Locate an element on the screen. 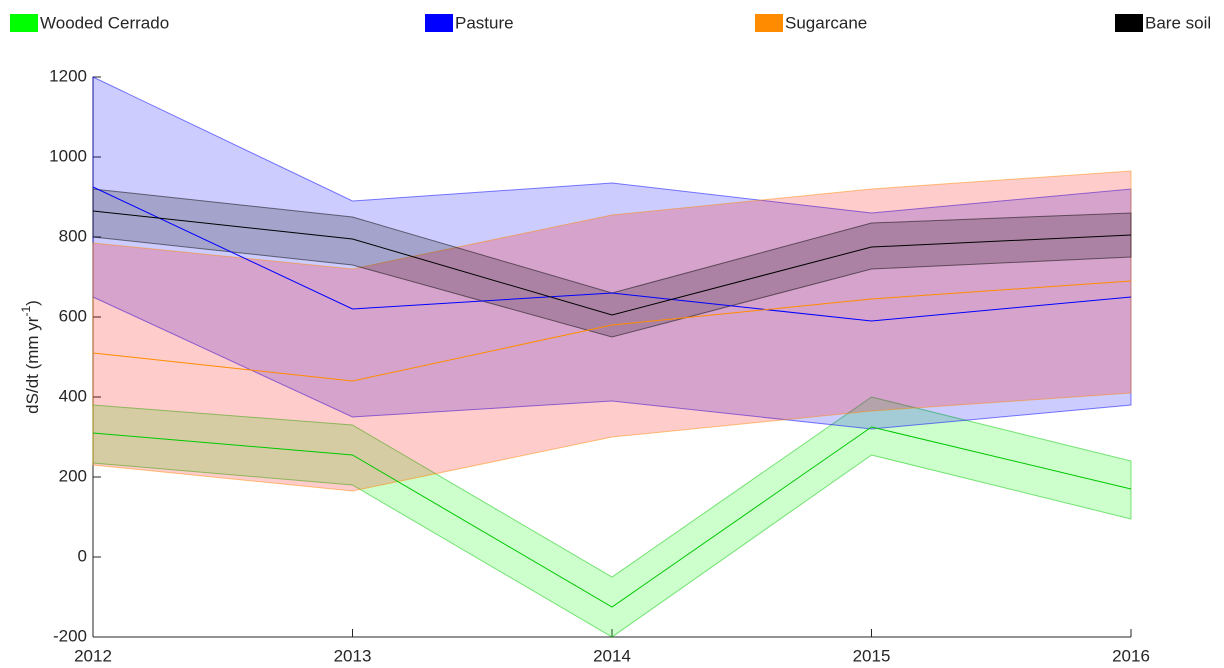  y-label-end: ) is located at coordinates (32, 303).